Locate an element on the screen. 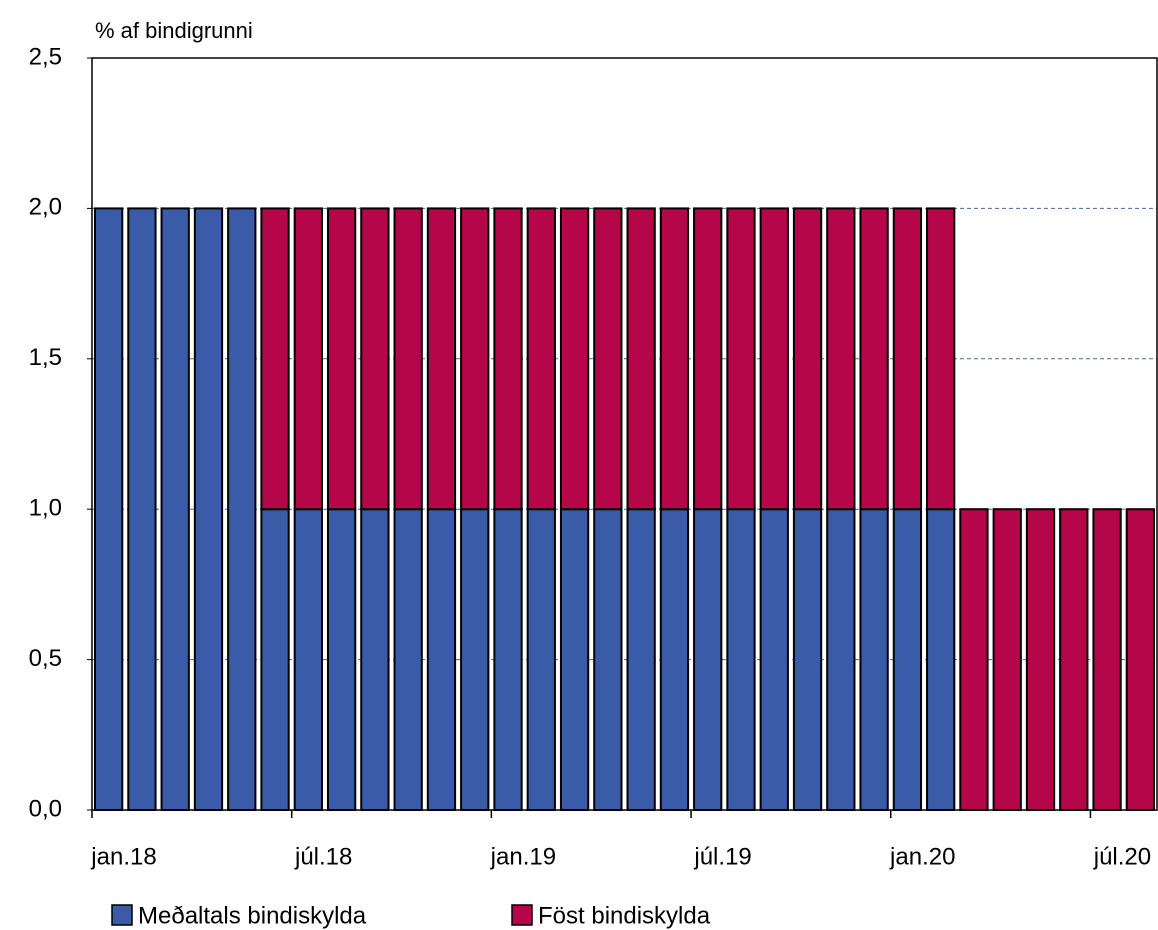 This screenshot has width=1158, height=930. legend-label: Meðaltals bindiskylda is located at coordinates (252, 915).